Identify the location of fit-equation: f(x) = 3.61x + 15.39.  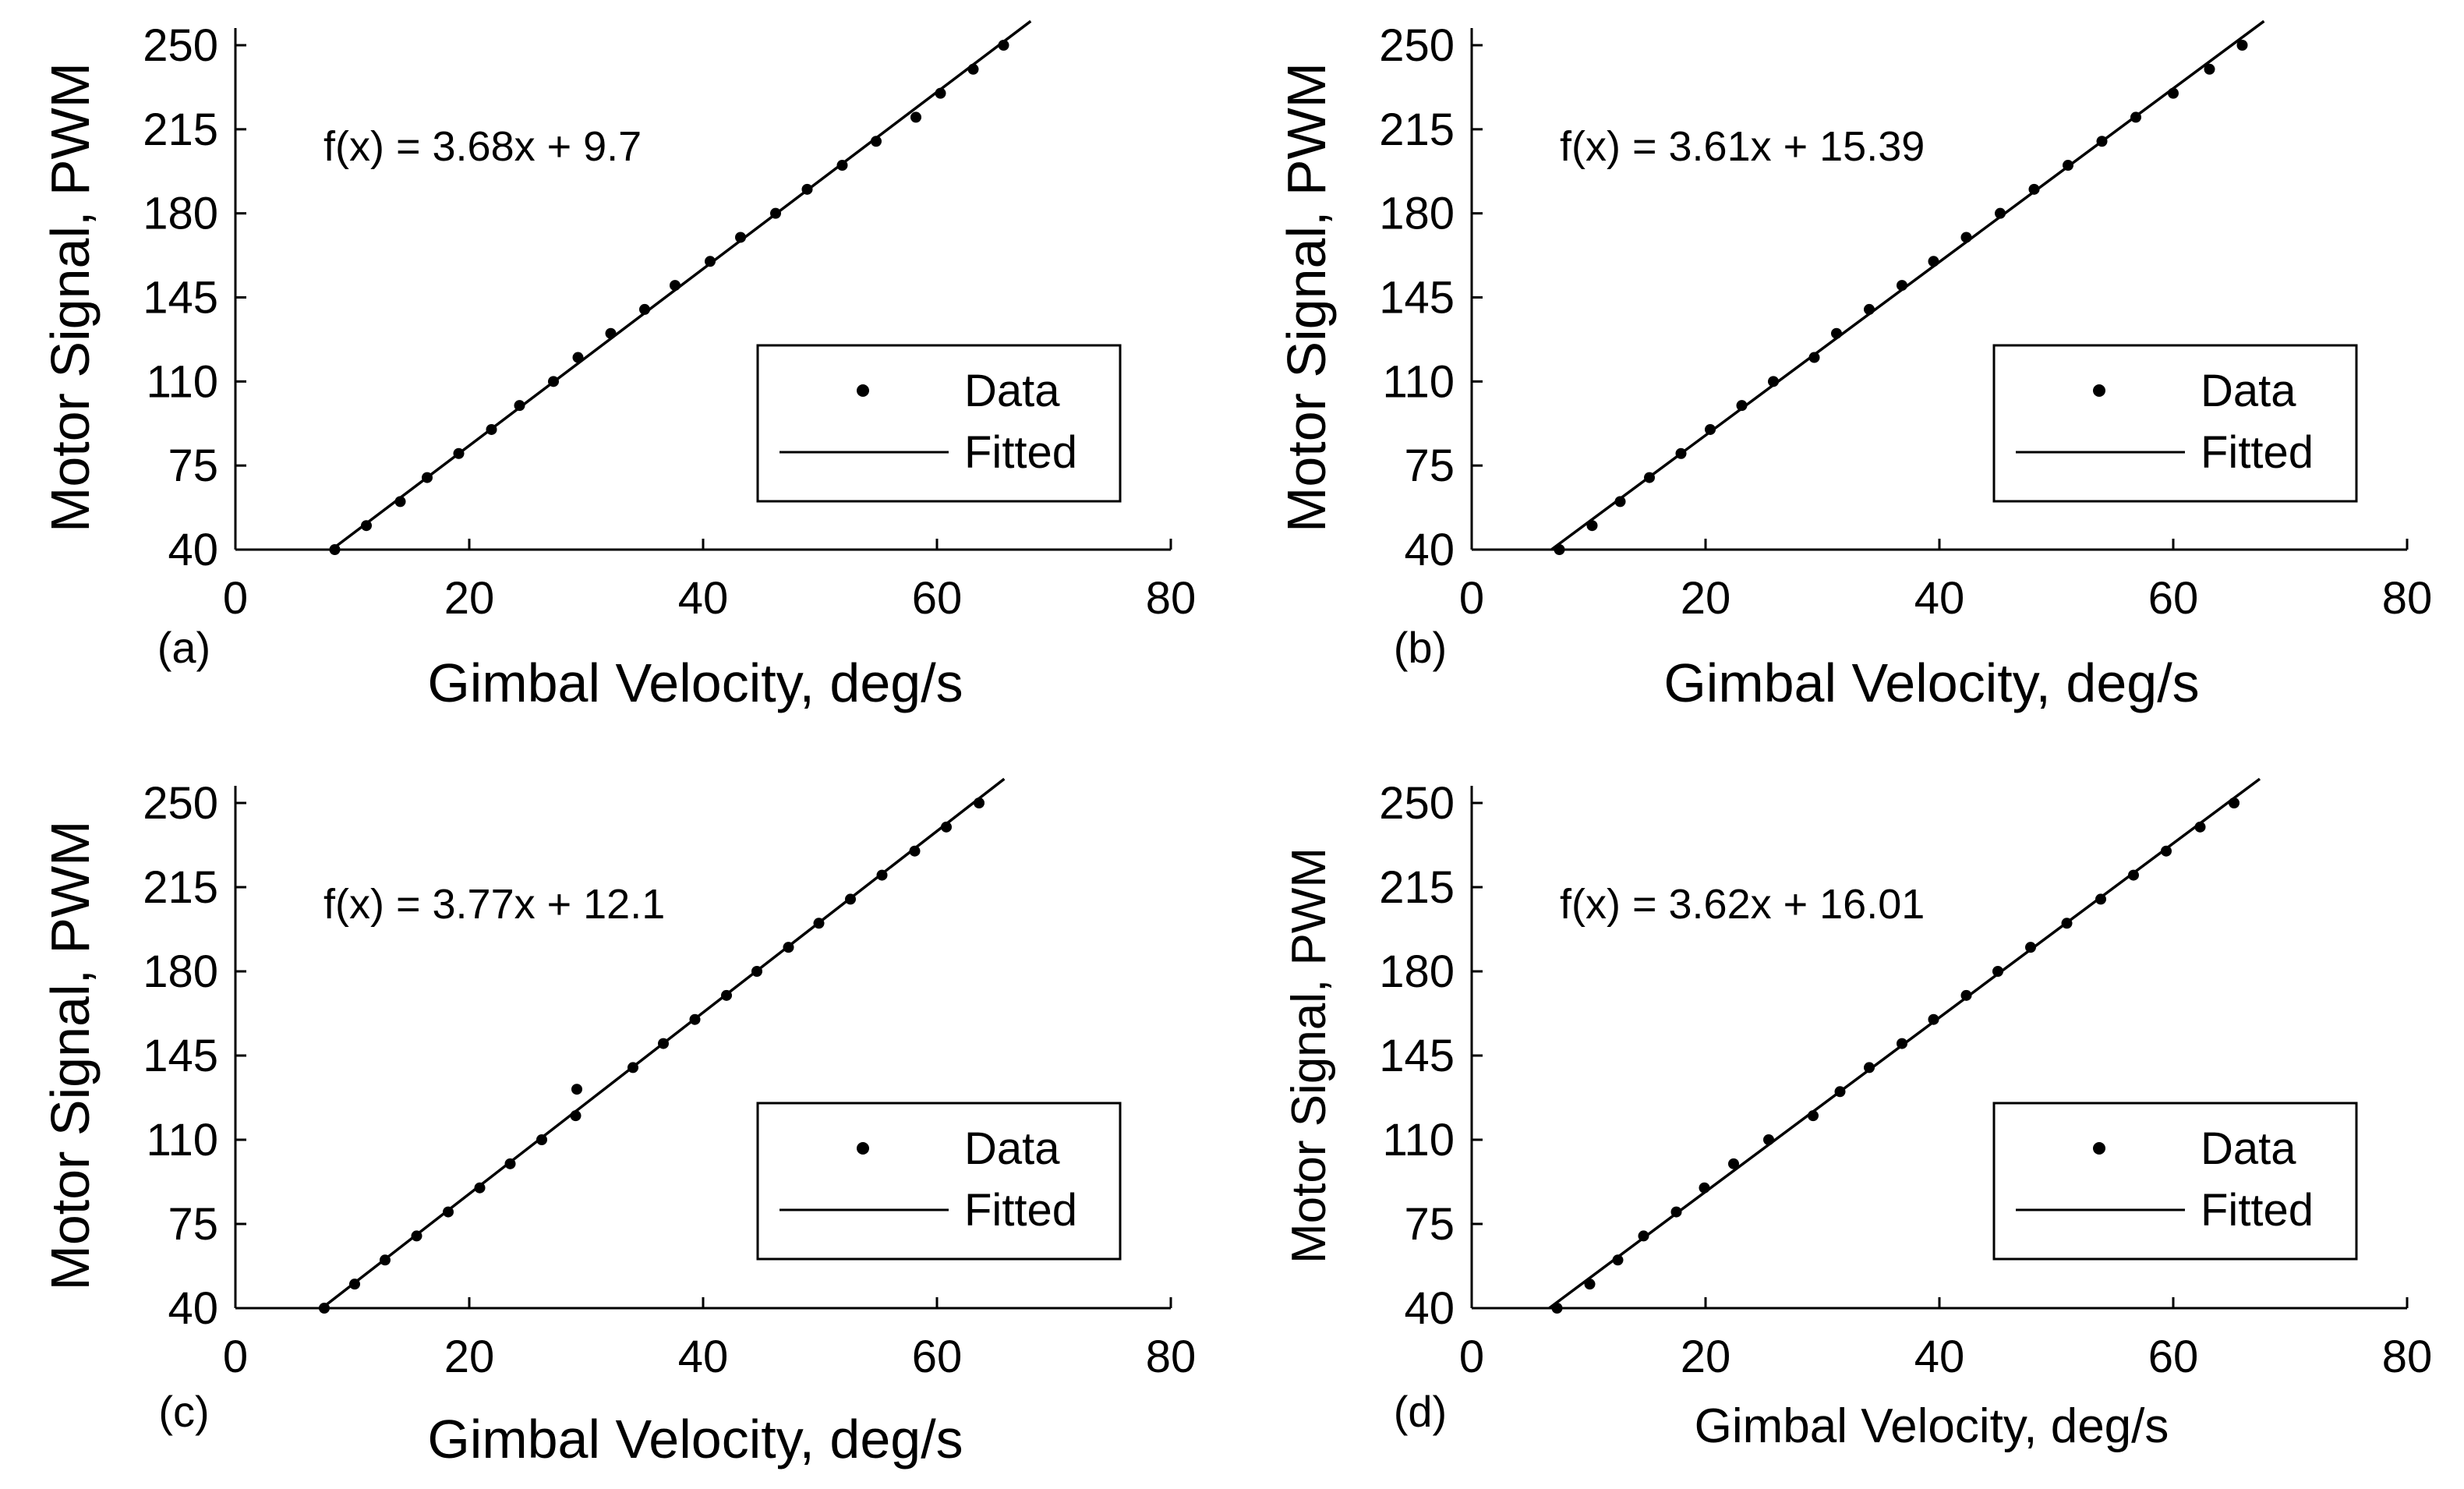
(1742, 146).